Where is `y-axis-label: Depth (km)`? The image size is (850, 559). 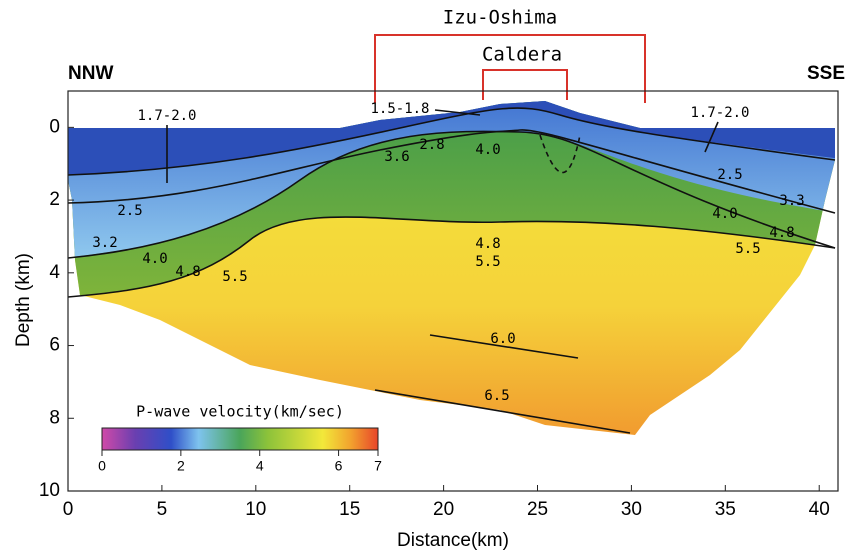
y-axis-label: Depth (km) is located at coordinates (23, 300).